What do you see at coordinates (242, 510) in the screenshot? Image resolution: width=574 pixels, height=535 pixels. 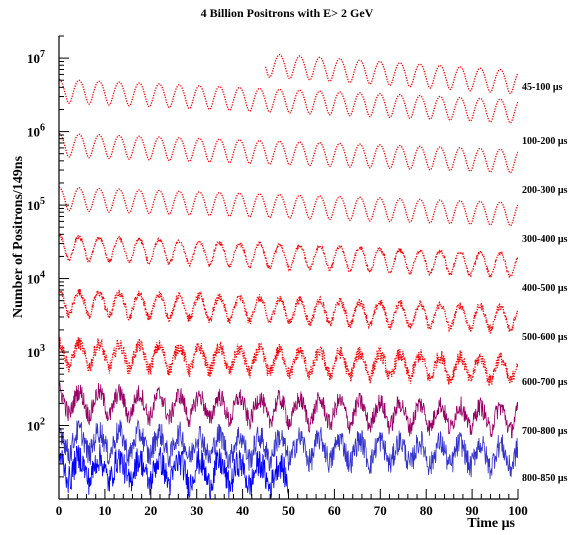 I see `x-tick-label: 40` at bounding box center [242, 510].